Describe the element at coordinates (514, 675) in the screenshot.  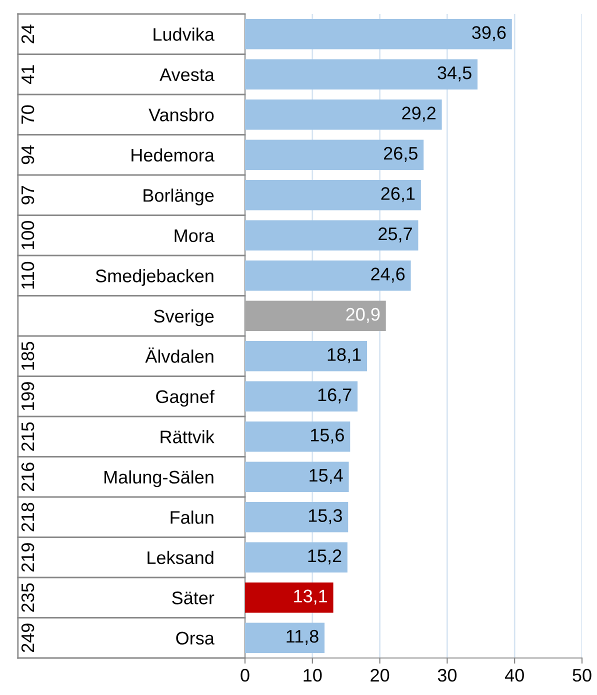
I see `x-tick-label: 40` at that location.